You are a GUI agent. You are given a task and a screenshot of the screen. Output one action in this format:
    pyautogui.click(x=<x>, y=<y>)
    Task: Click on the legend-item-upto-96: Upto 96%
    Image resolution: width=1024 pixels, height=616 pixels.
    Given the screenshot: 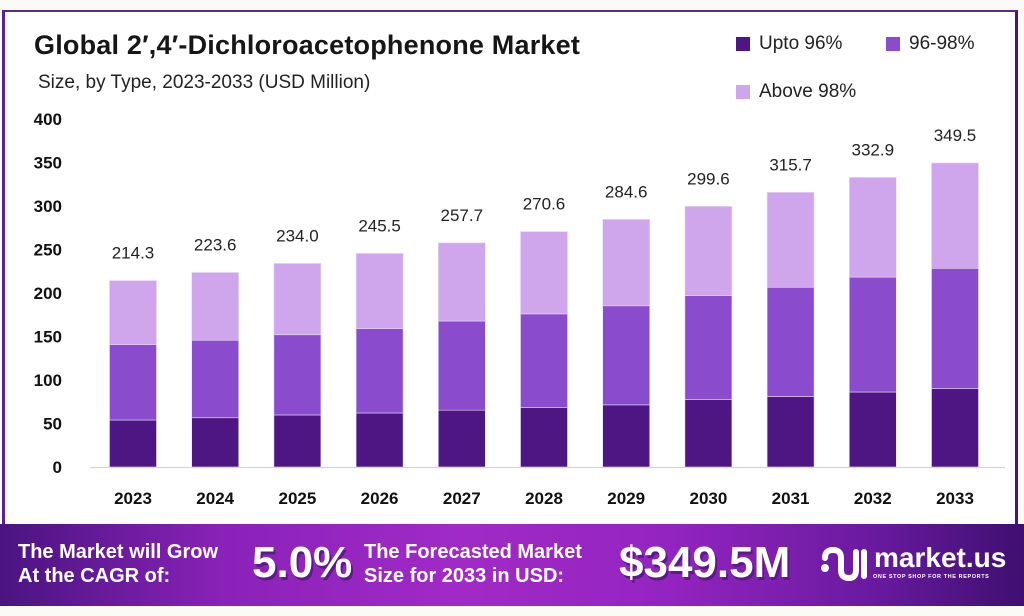 What is the action you would take?
    pyautogui.click(x=789, y=44)
    